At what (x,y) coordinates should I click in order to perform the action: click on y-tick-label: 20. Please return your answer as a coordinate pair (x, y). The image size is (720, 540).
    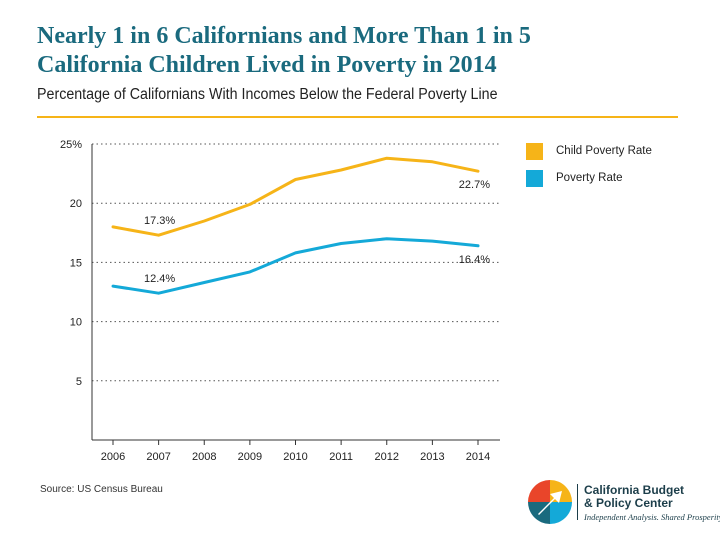
    Looking at the image, I should click on (76, 204).